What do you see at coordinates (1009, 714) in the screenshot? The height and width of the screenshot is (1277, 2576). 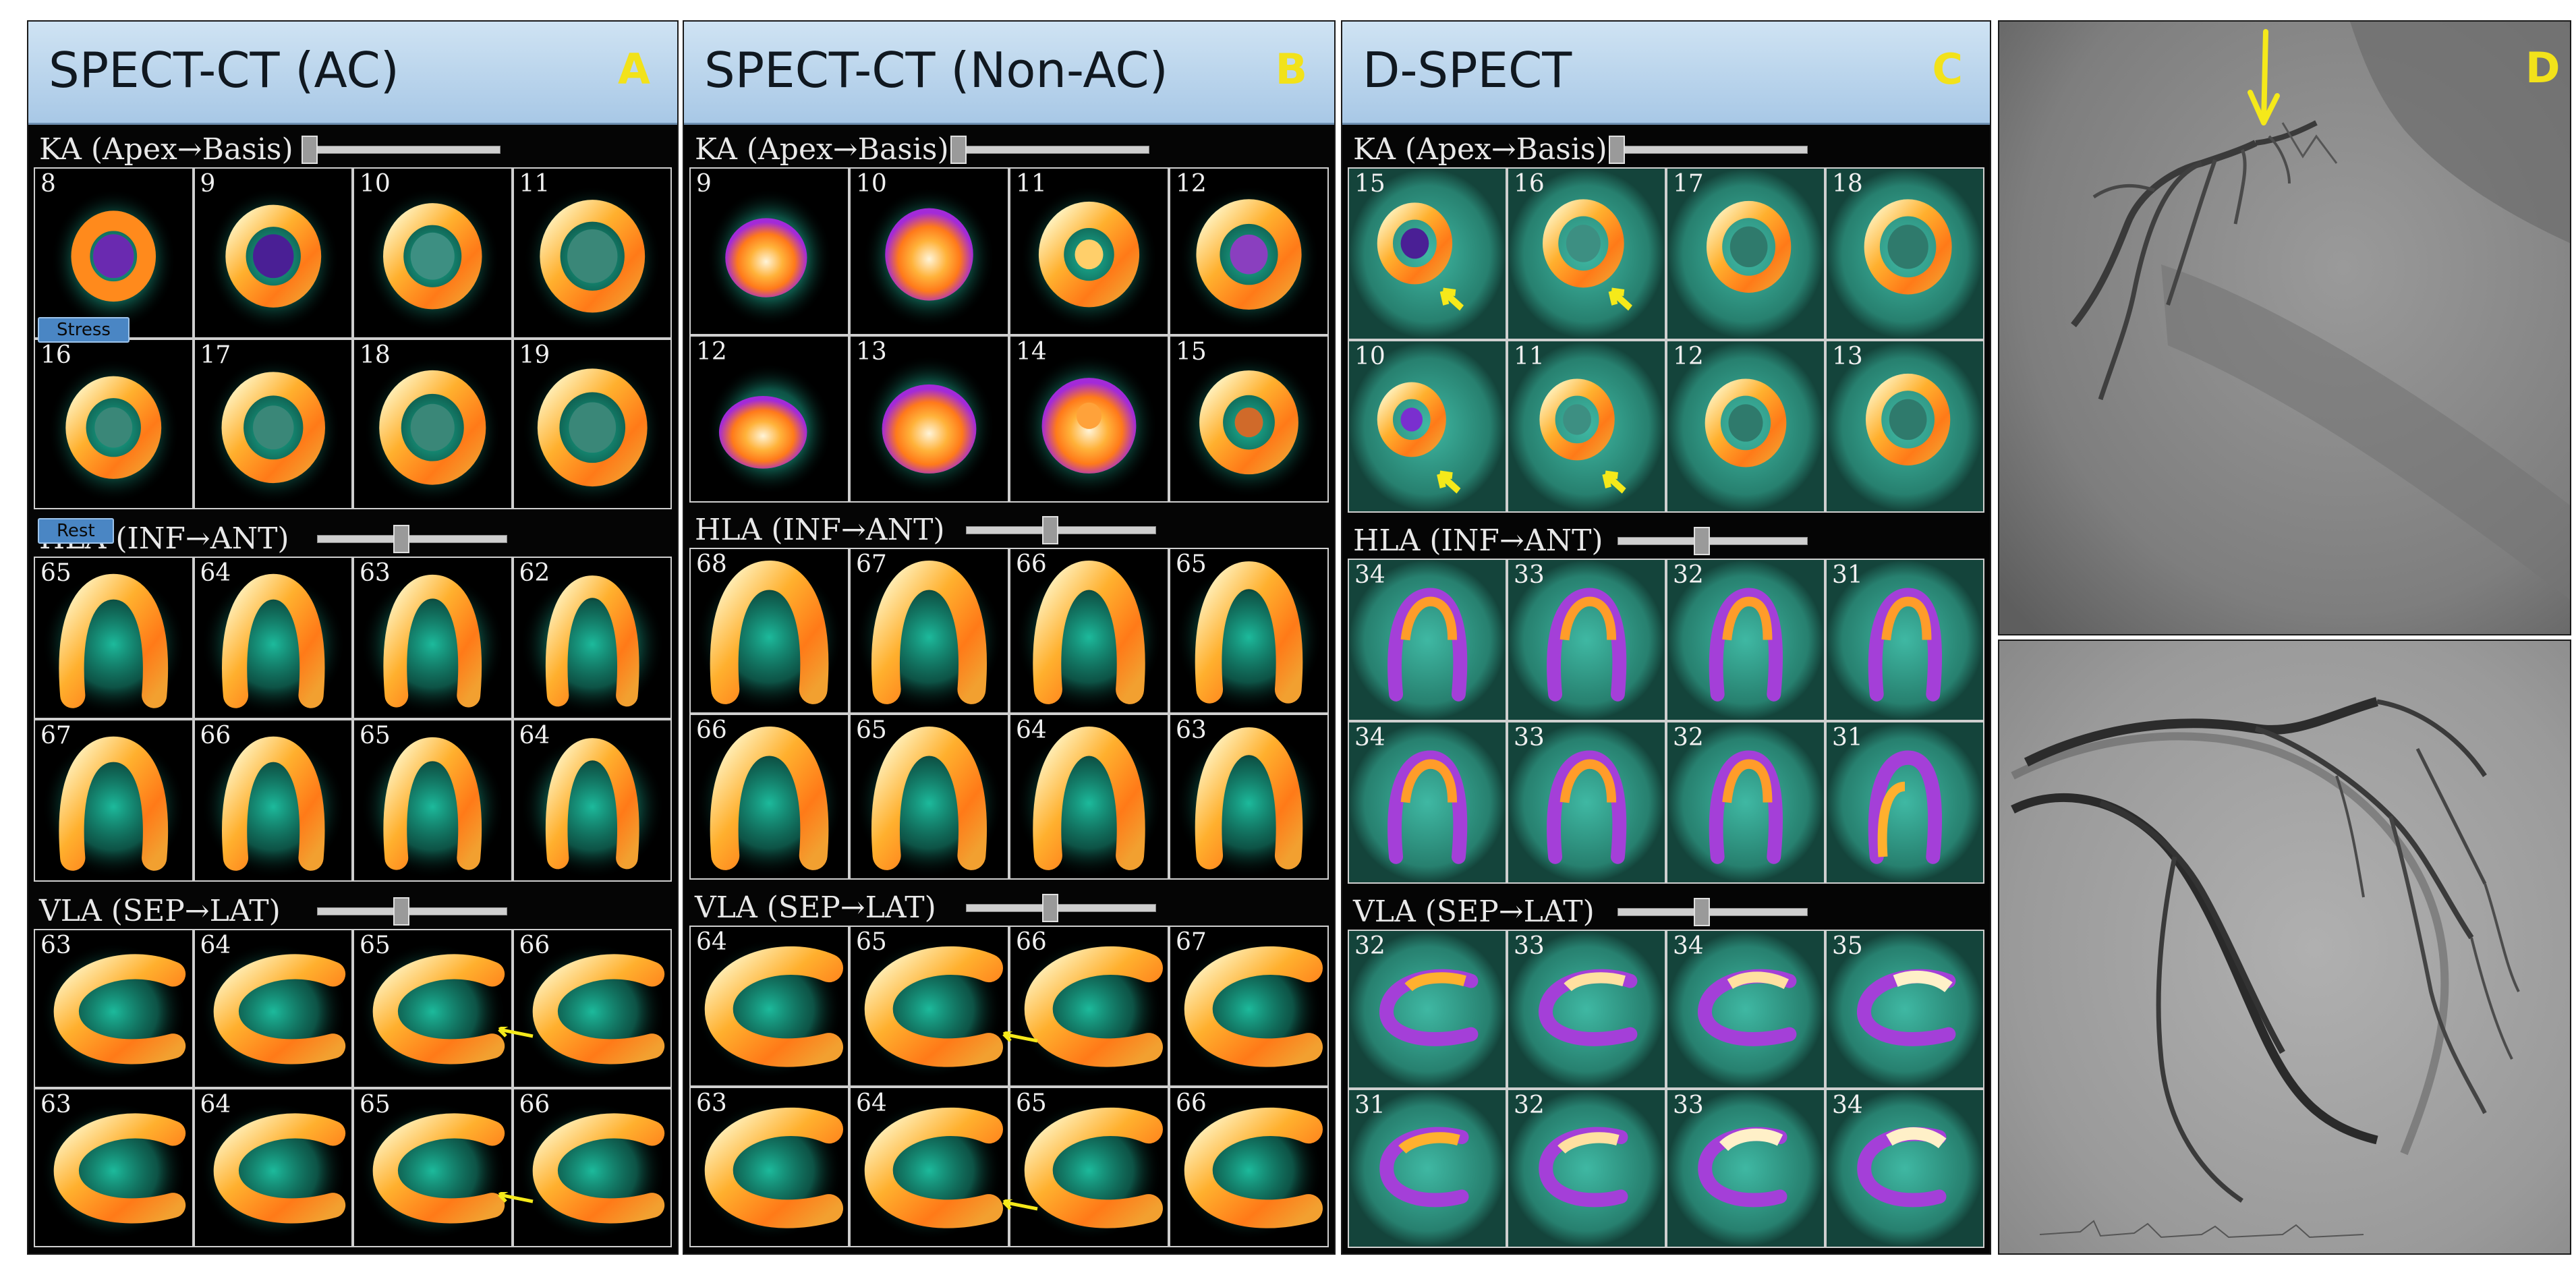 I see `panel-b-hla-grid: 68 67 66 65 66 65 64 63` at bounding box center [1009, 714].